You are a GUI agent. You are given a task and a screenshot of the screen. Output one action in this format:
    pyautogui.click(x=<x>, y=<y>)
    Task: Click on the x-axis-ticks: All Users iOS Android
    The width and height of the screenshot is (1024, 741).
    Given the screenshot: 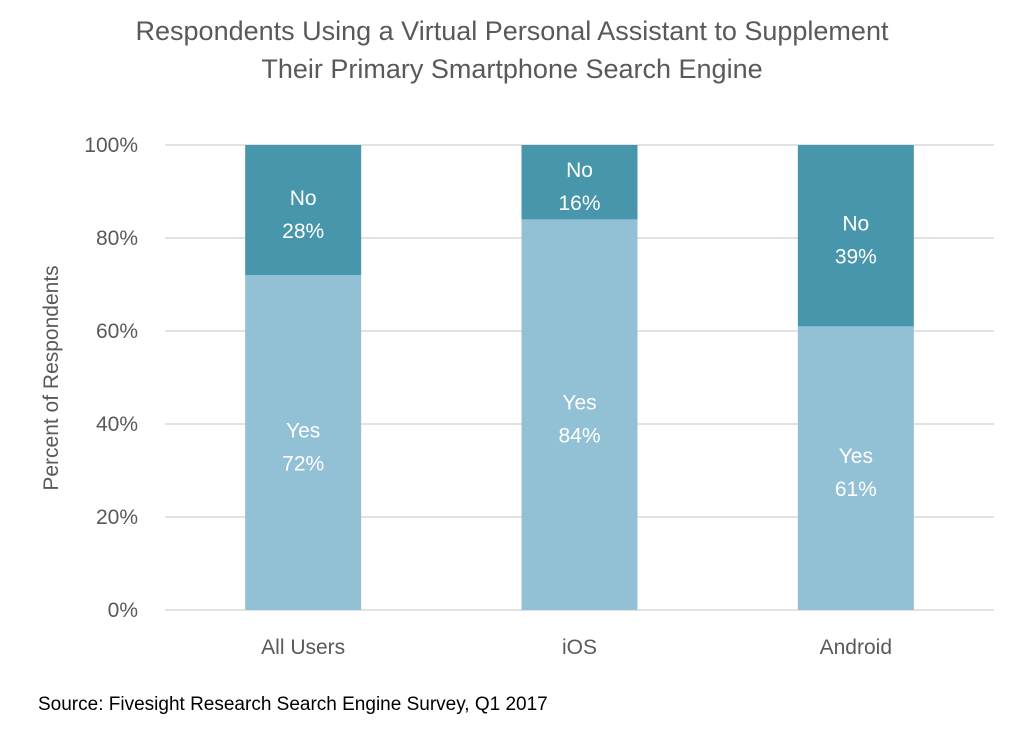 What is the action you would take?
    pyautogui.click(x=576, y=647)
    